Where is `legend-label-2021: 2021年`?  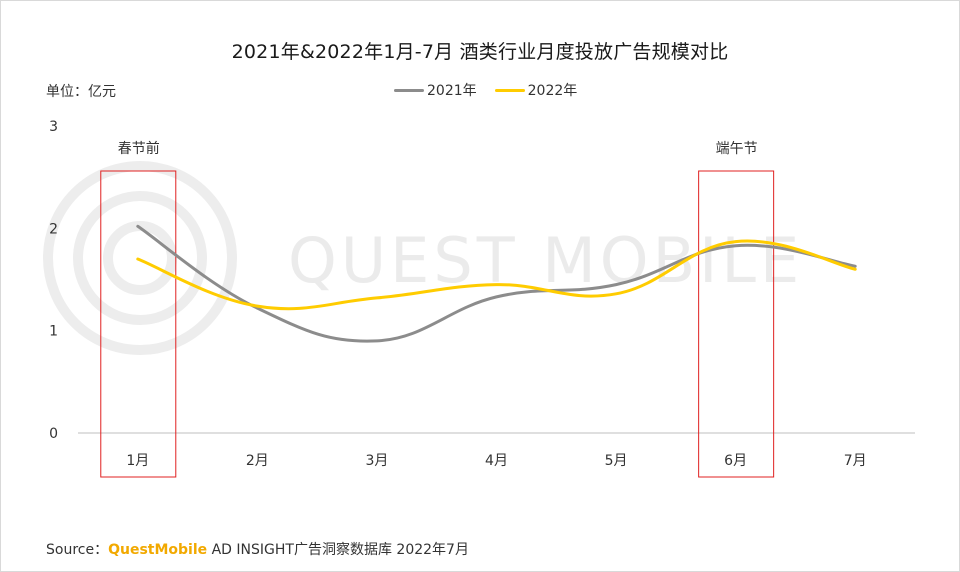
legend-label-2021: 2021年 is located at coordinates (452, 91).